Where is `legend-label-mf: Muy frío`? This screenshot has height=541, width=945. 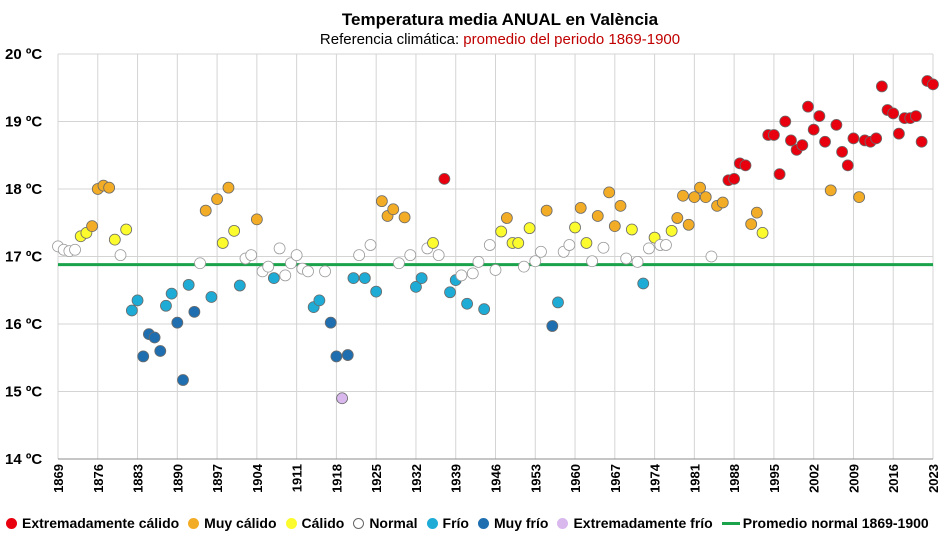
legend-label-mf: Muy frío is located at coordinates (521, 523).